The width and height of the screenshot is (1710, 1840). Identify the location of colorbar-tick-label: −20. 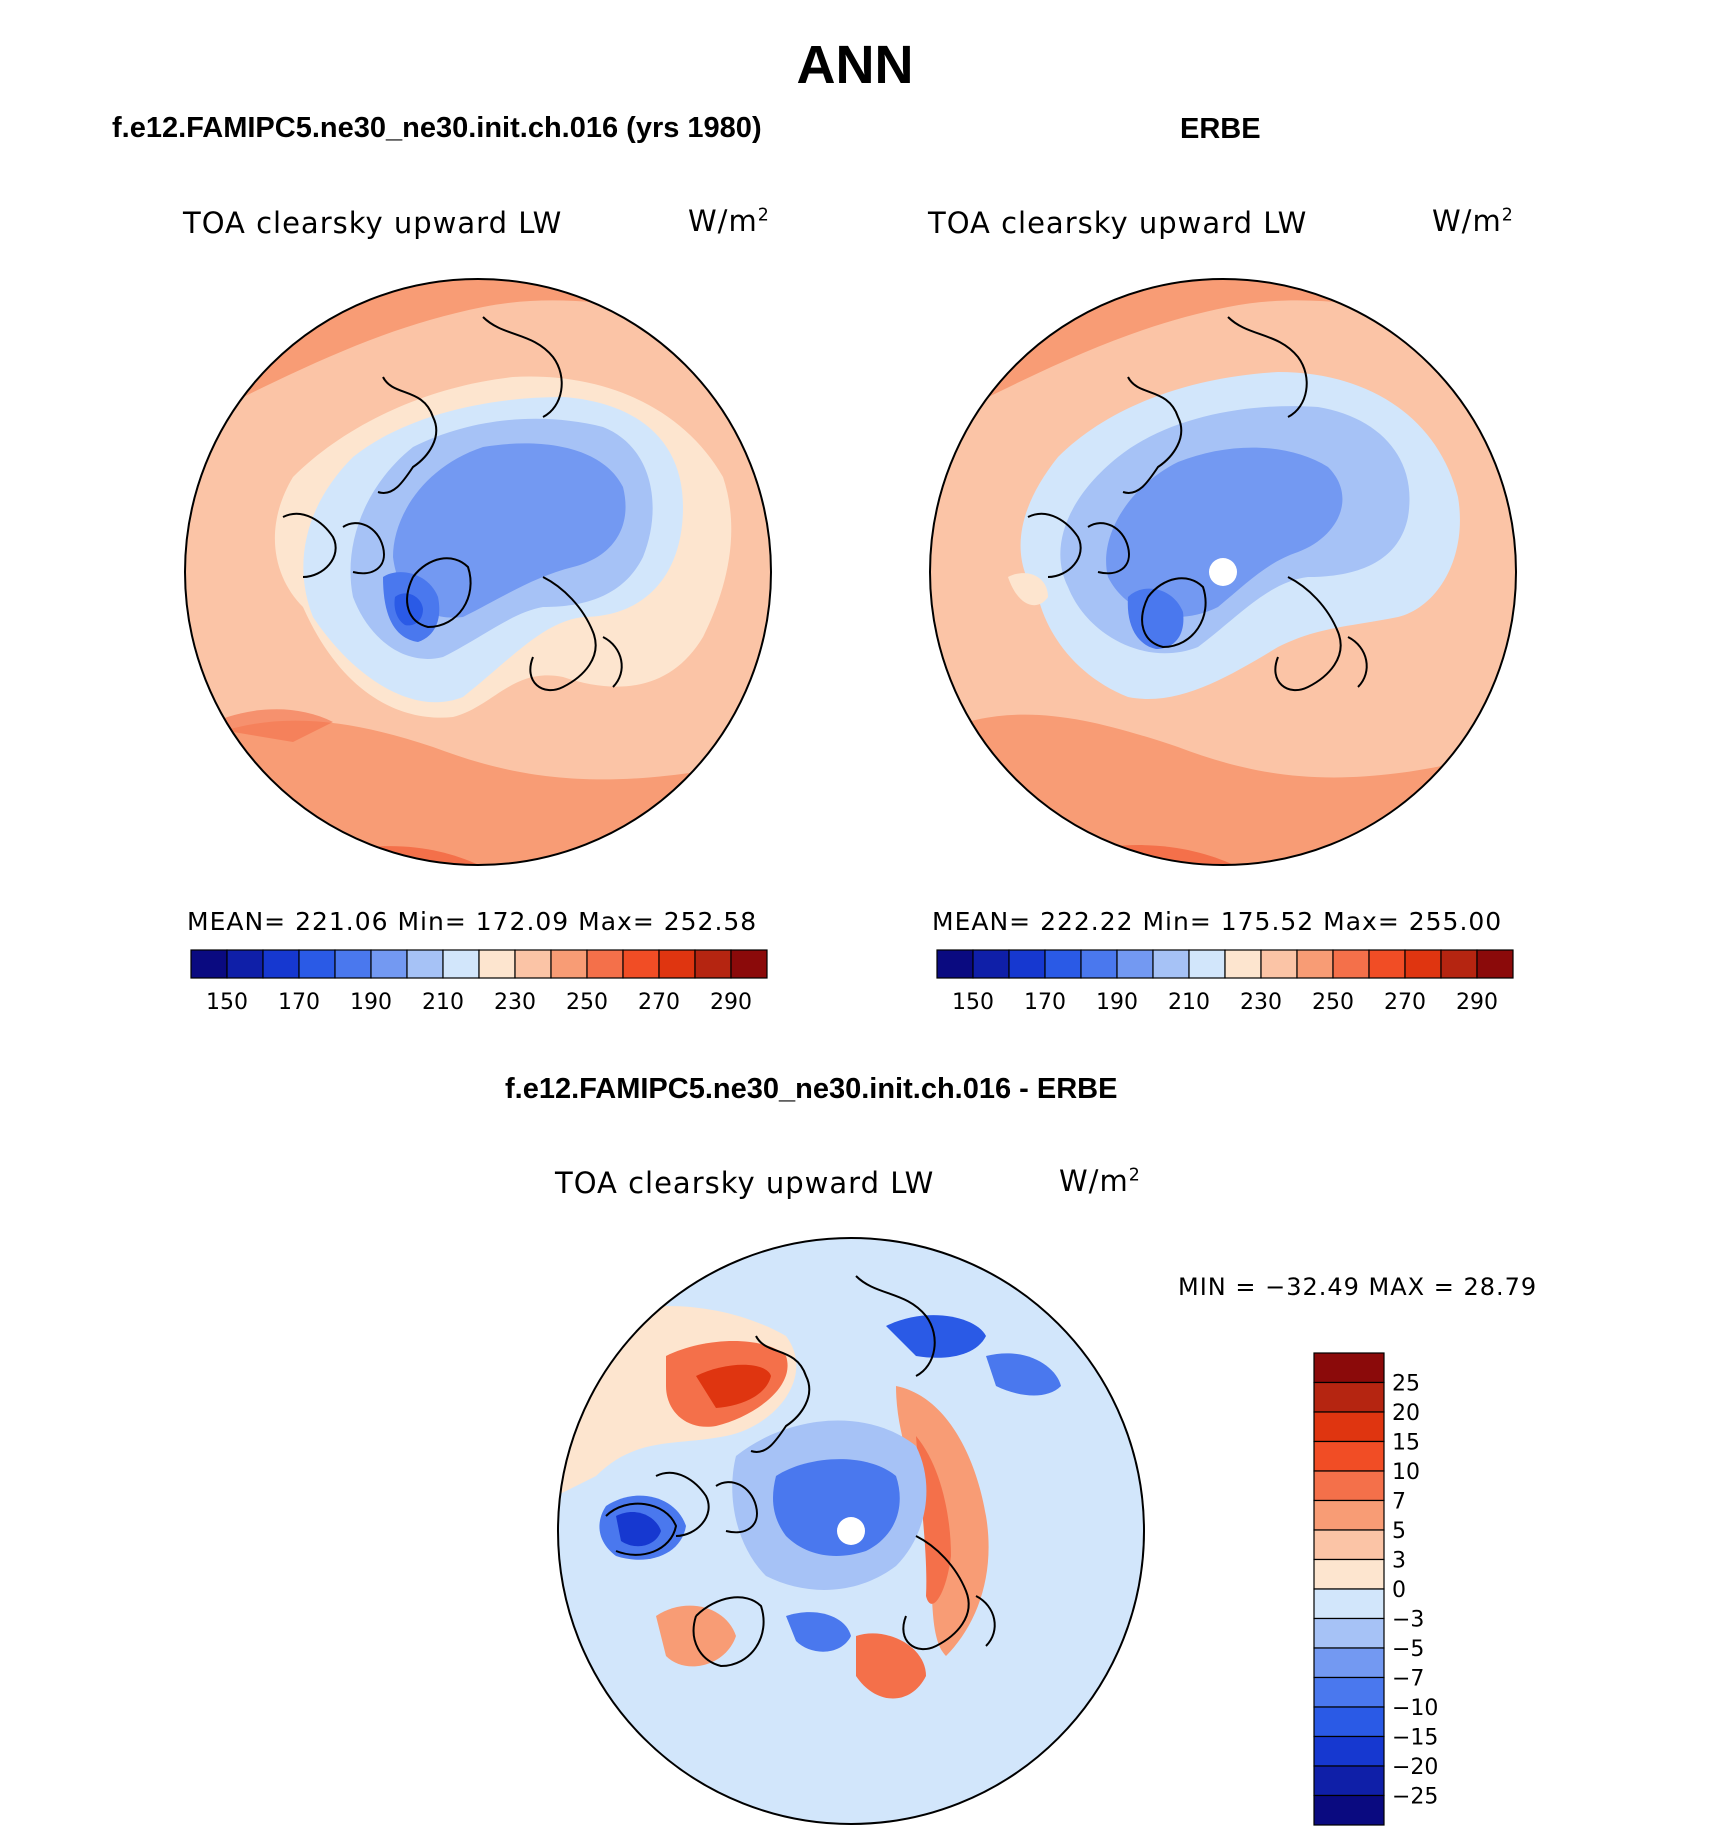
(1415, 1767).